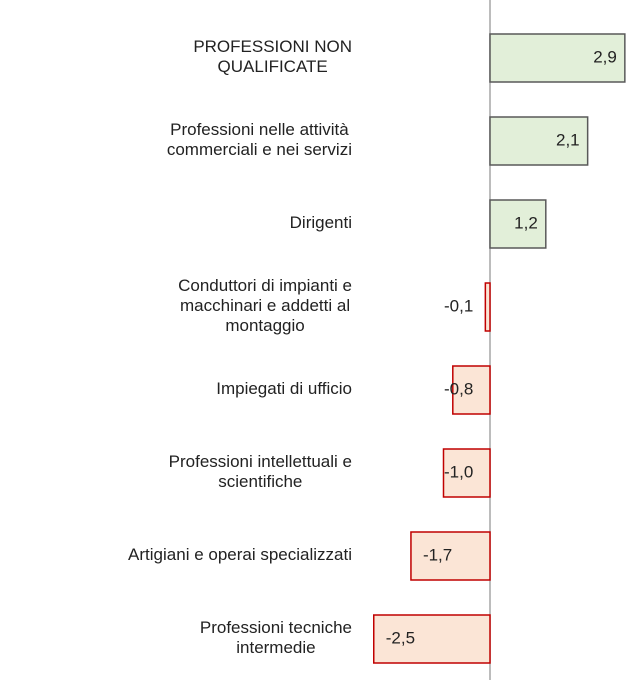 Image resolution: width=634 pixels, height=680 pixels. What do you see at coordinates (526, 222) in the screenshot?
I see `value-label: 1,2` at bounding box center [526, 222].